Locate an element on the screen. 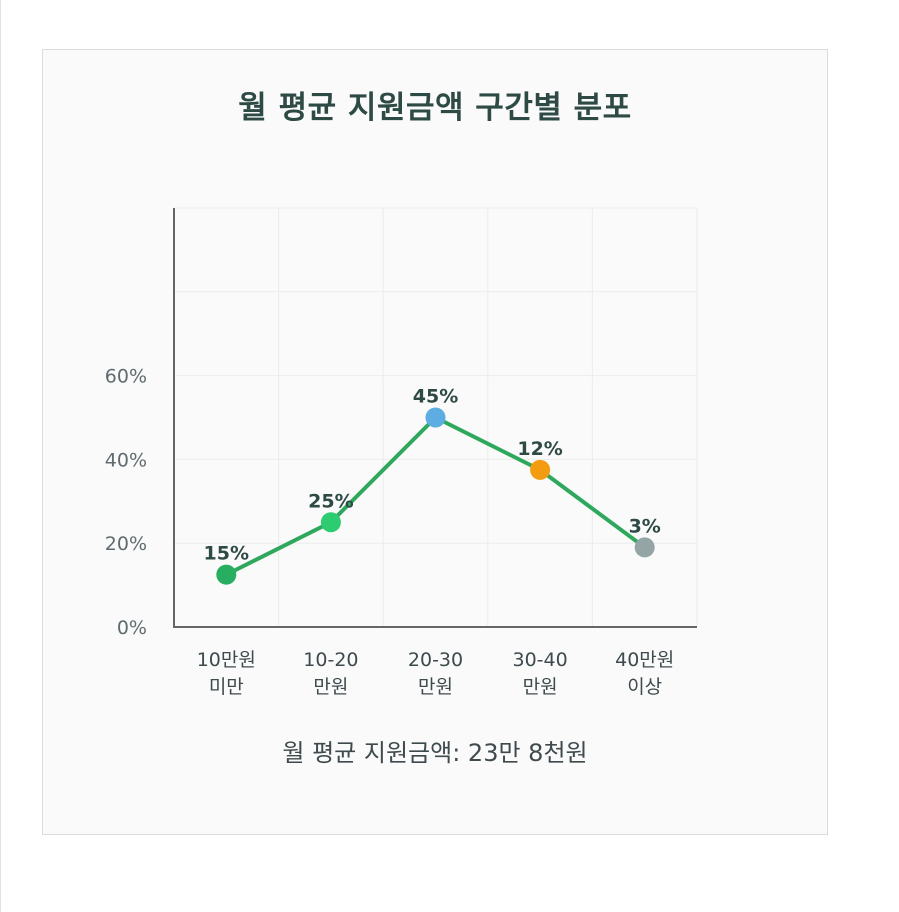  x-tick-label: 20-30 is located at coordinates (435, 660).